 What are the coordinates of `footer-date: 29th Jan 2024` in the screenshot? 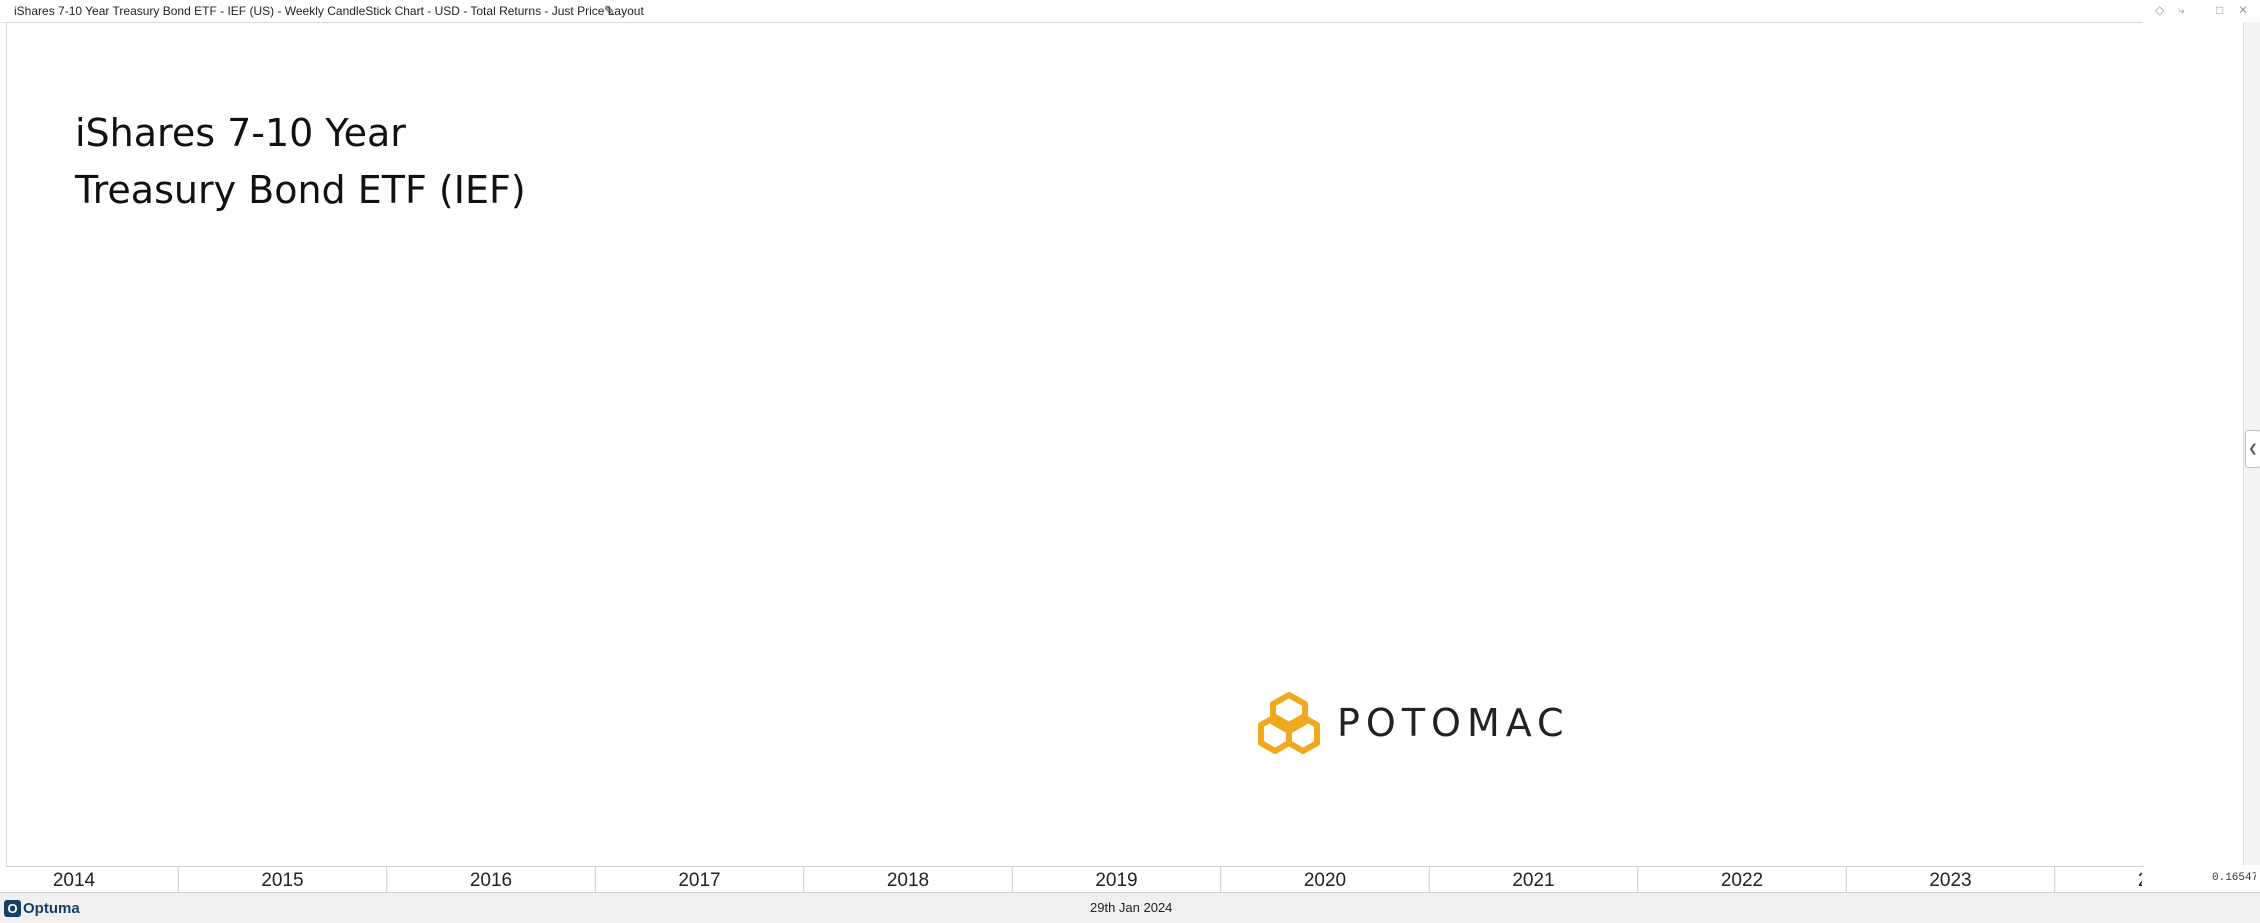 It's located at (1131, 907).